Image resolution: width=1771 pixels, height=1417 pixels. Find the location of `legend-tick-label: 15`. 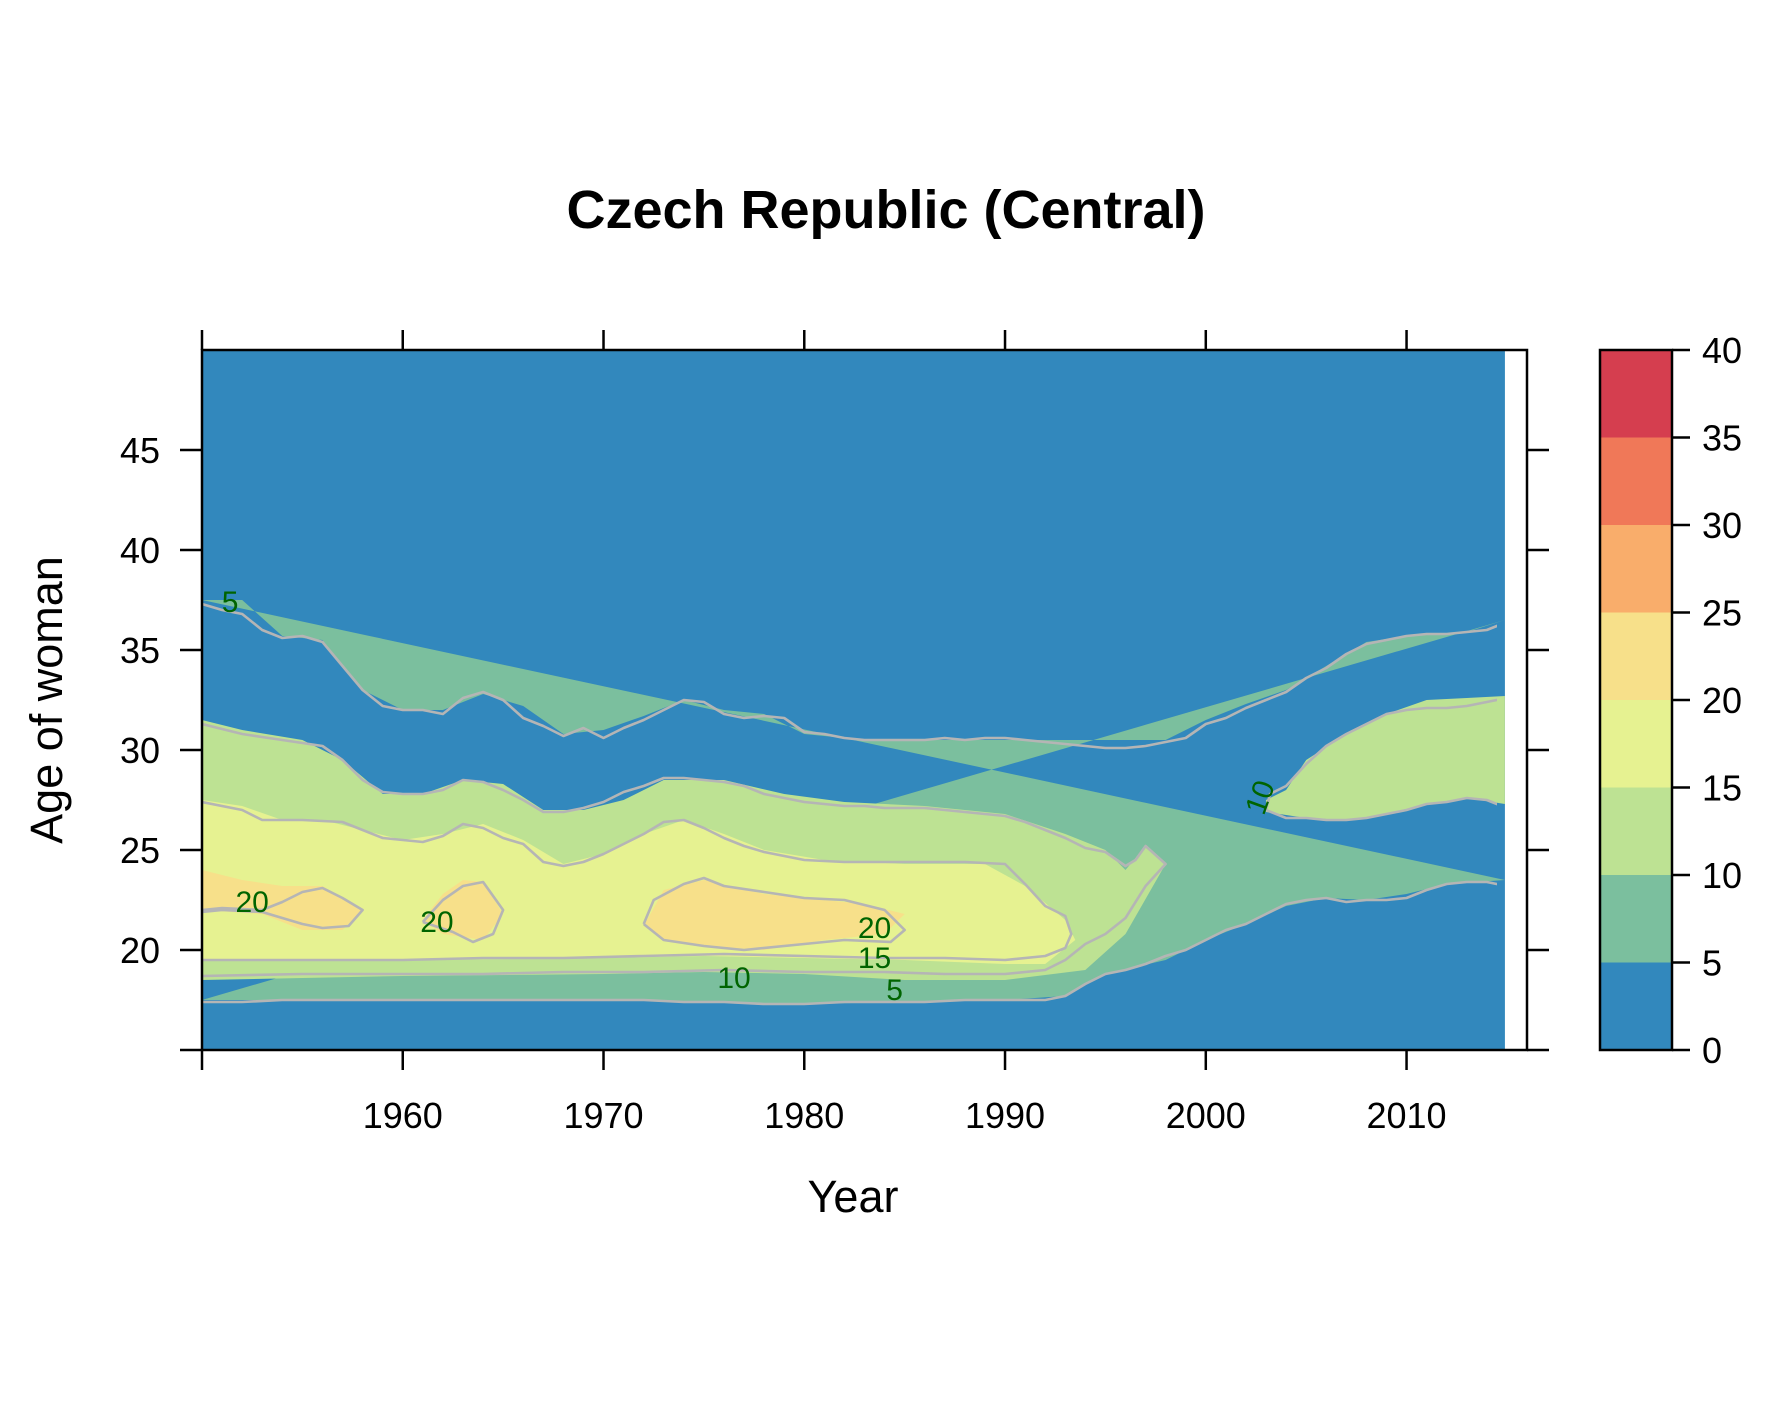

legend-tick-label: 15 is located at coordinates (1722, 788).